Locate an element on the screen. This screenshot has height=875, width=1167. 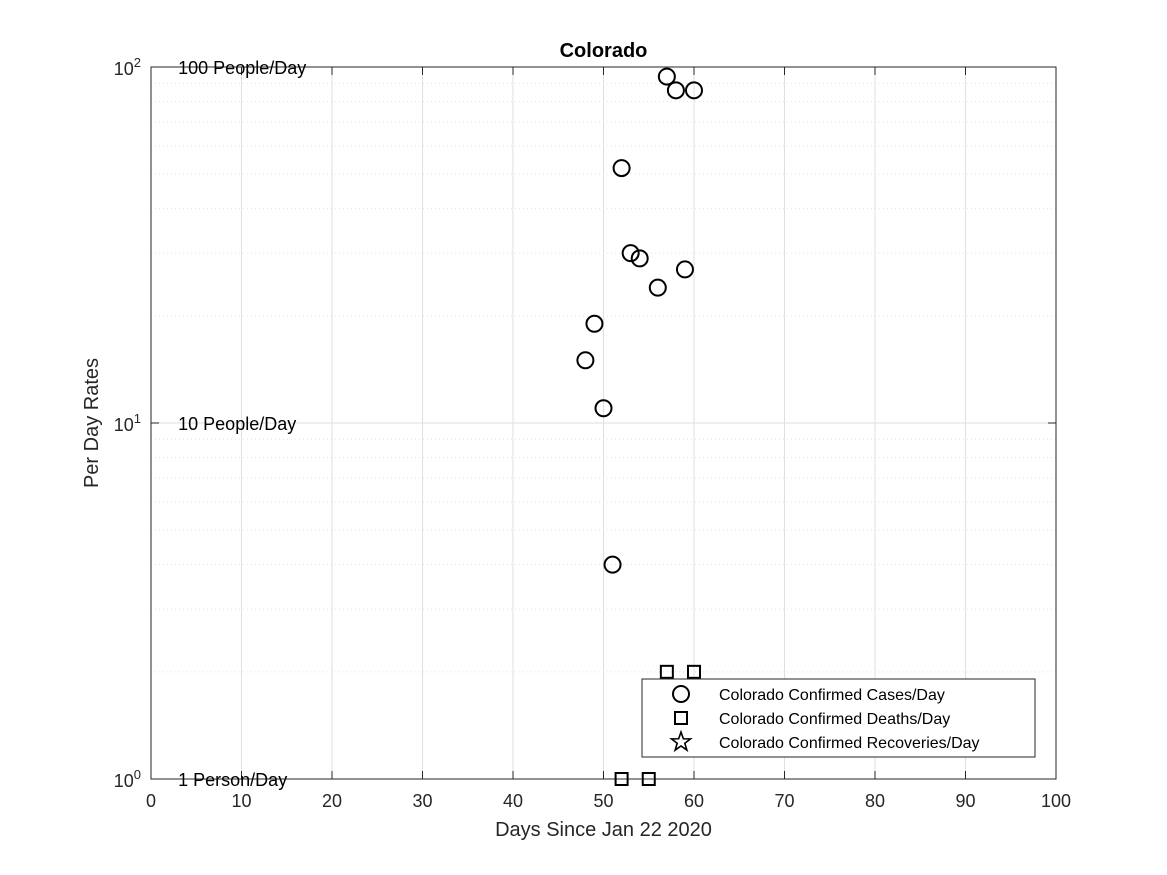
rate-annotation: 10 People/Day is located at coordinates (237, 424).